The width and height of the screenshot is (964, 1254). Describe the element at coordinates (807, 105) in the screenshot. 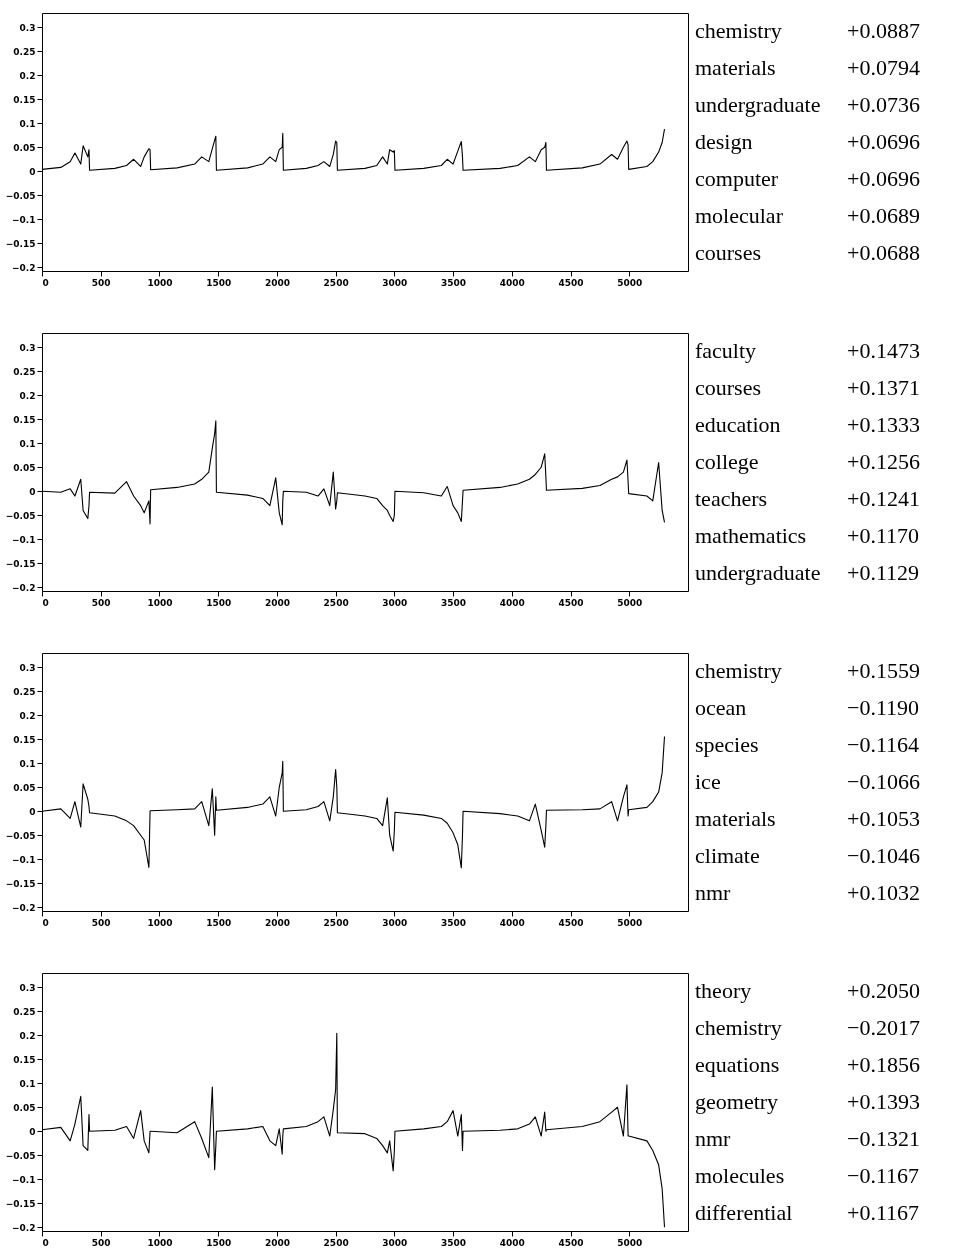

I see `text: undergraduate +0.0736` at that location.